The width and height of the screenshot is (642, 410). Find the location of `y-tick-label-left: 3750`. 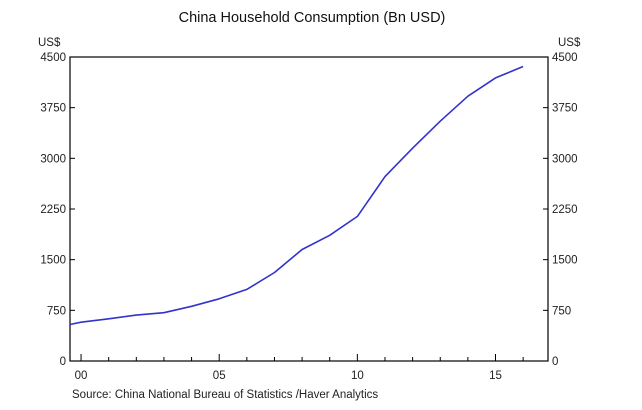

y-tick-label-left: 3750 is located at coordinates (53, 109).